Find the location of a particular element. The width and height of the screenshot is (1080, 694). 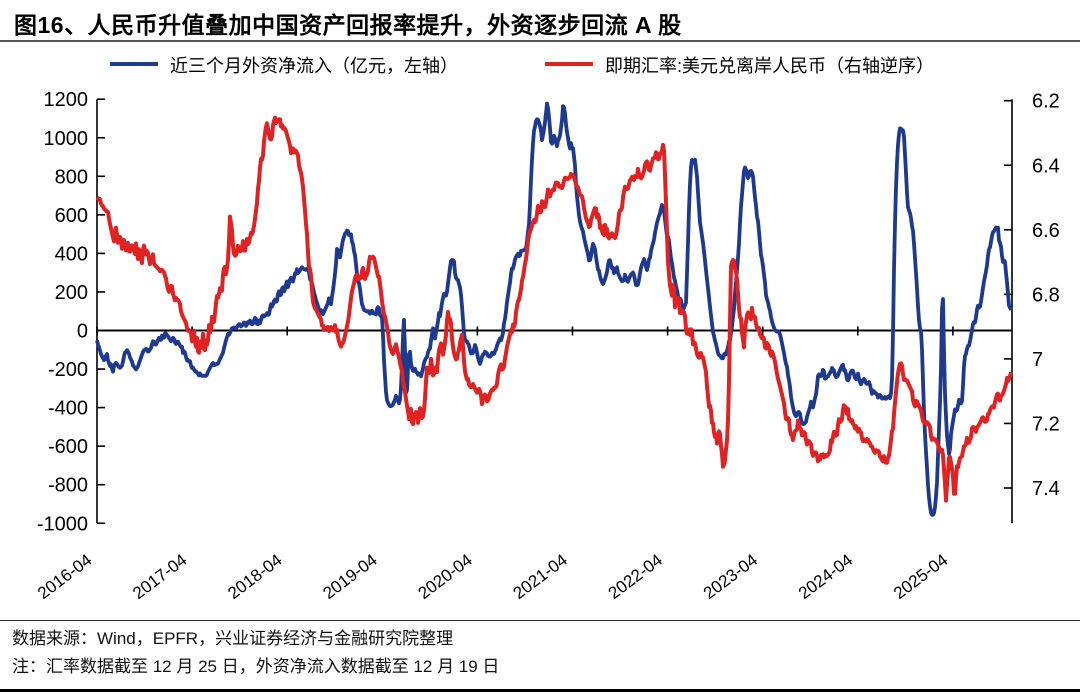

svg-text: 7.2 is located at coordinates (1046, 424).